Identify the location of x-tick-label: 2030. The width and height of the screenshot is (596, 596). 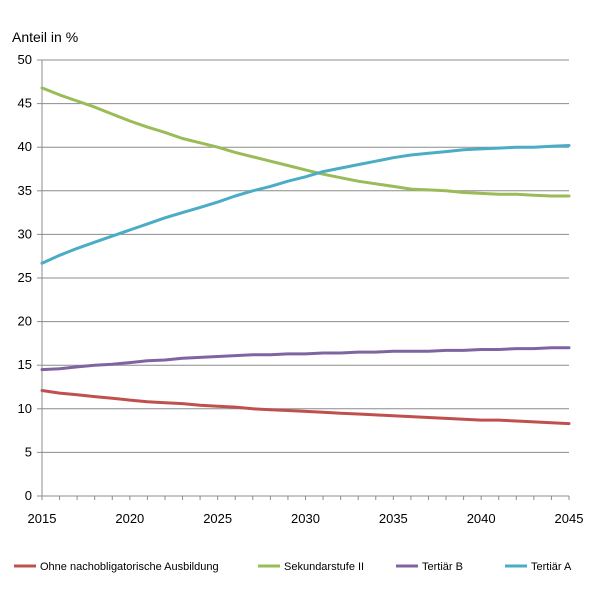
(305, 518).